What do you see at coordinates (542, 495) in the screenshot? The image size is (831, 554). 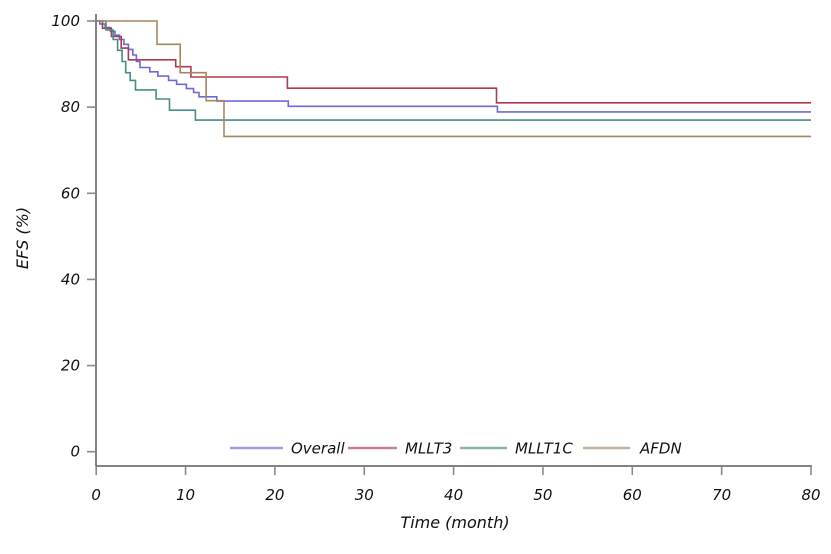 I see `x-tick-label: 50` at bounding box center [542, 495].